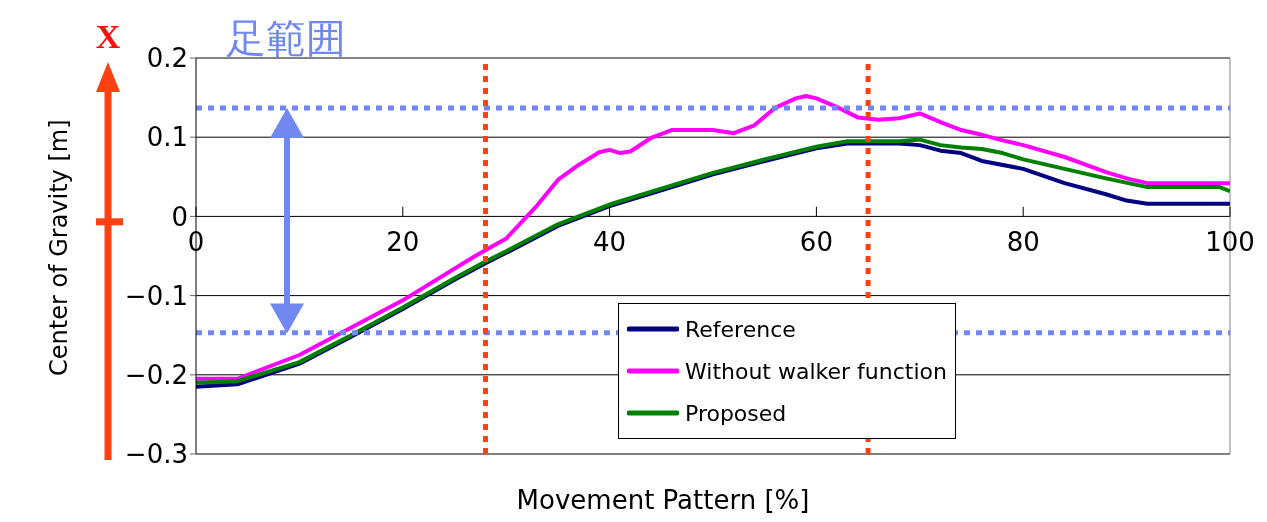 The height and width of the screenshot is (522, 1267). What do you see at coordinates (167, 58) in the screenshot?
I see `y-tick-label: 0.2` at bounding box center [167, 58].